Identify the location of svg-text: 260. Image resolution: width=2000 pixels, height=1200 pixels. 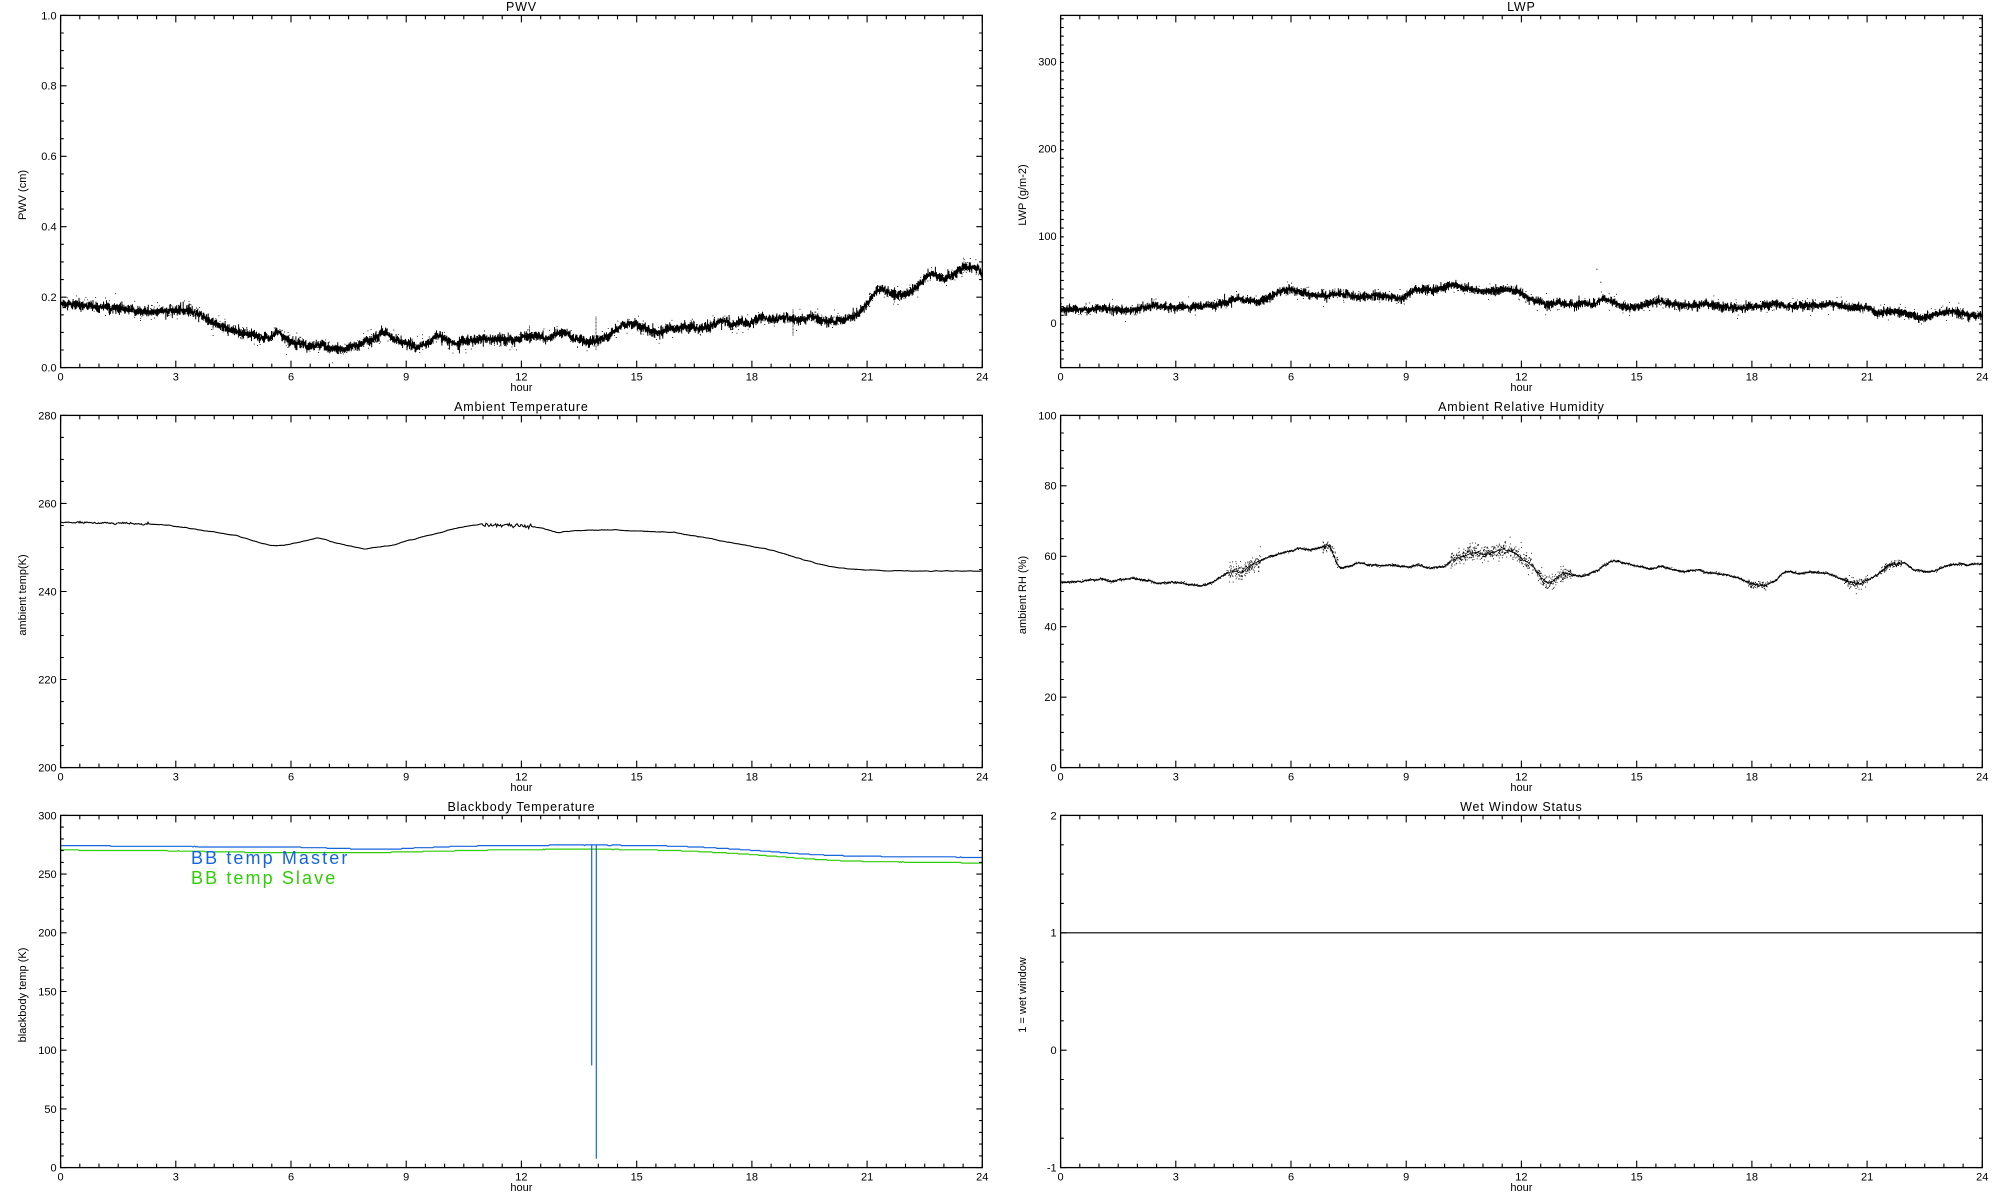
(47, 504).